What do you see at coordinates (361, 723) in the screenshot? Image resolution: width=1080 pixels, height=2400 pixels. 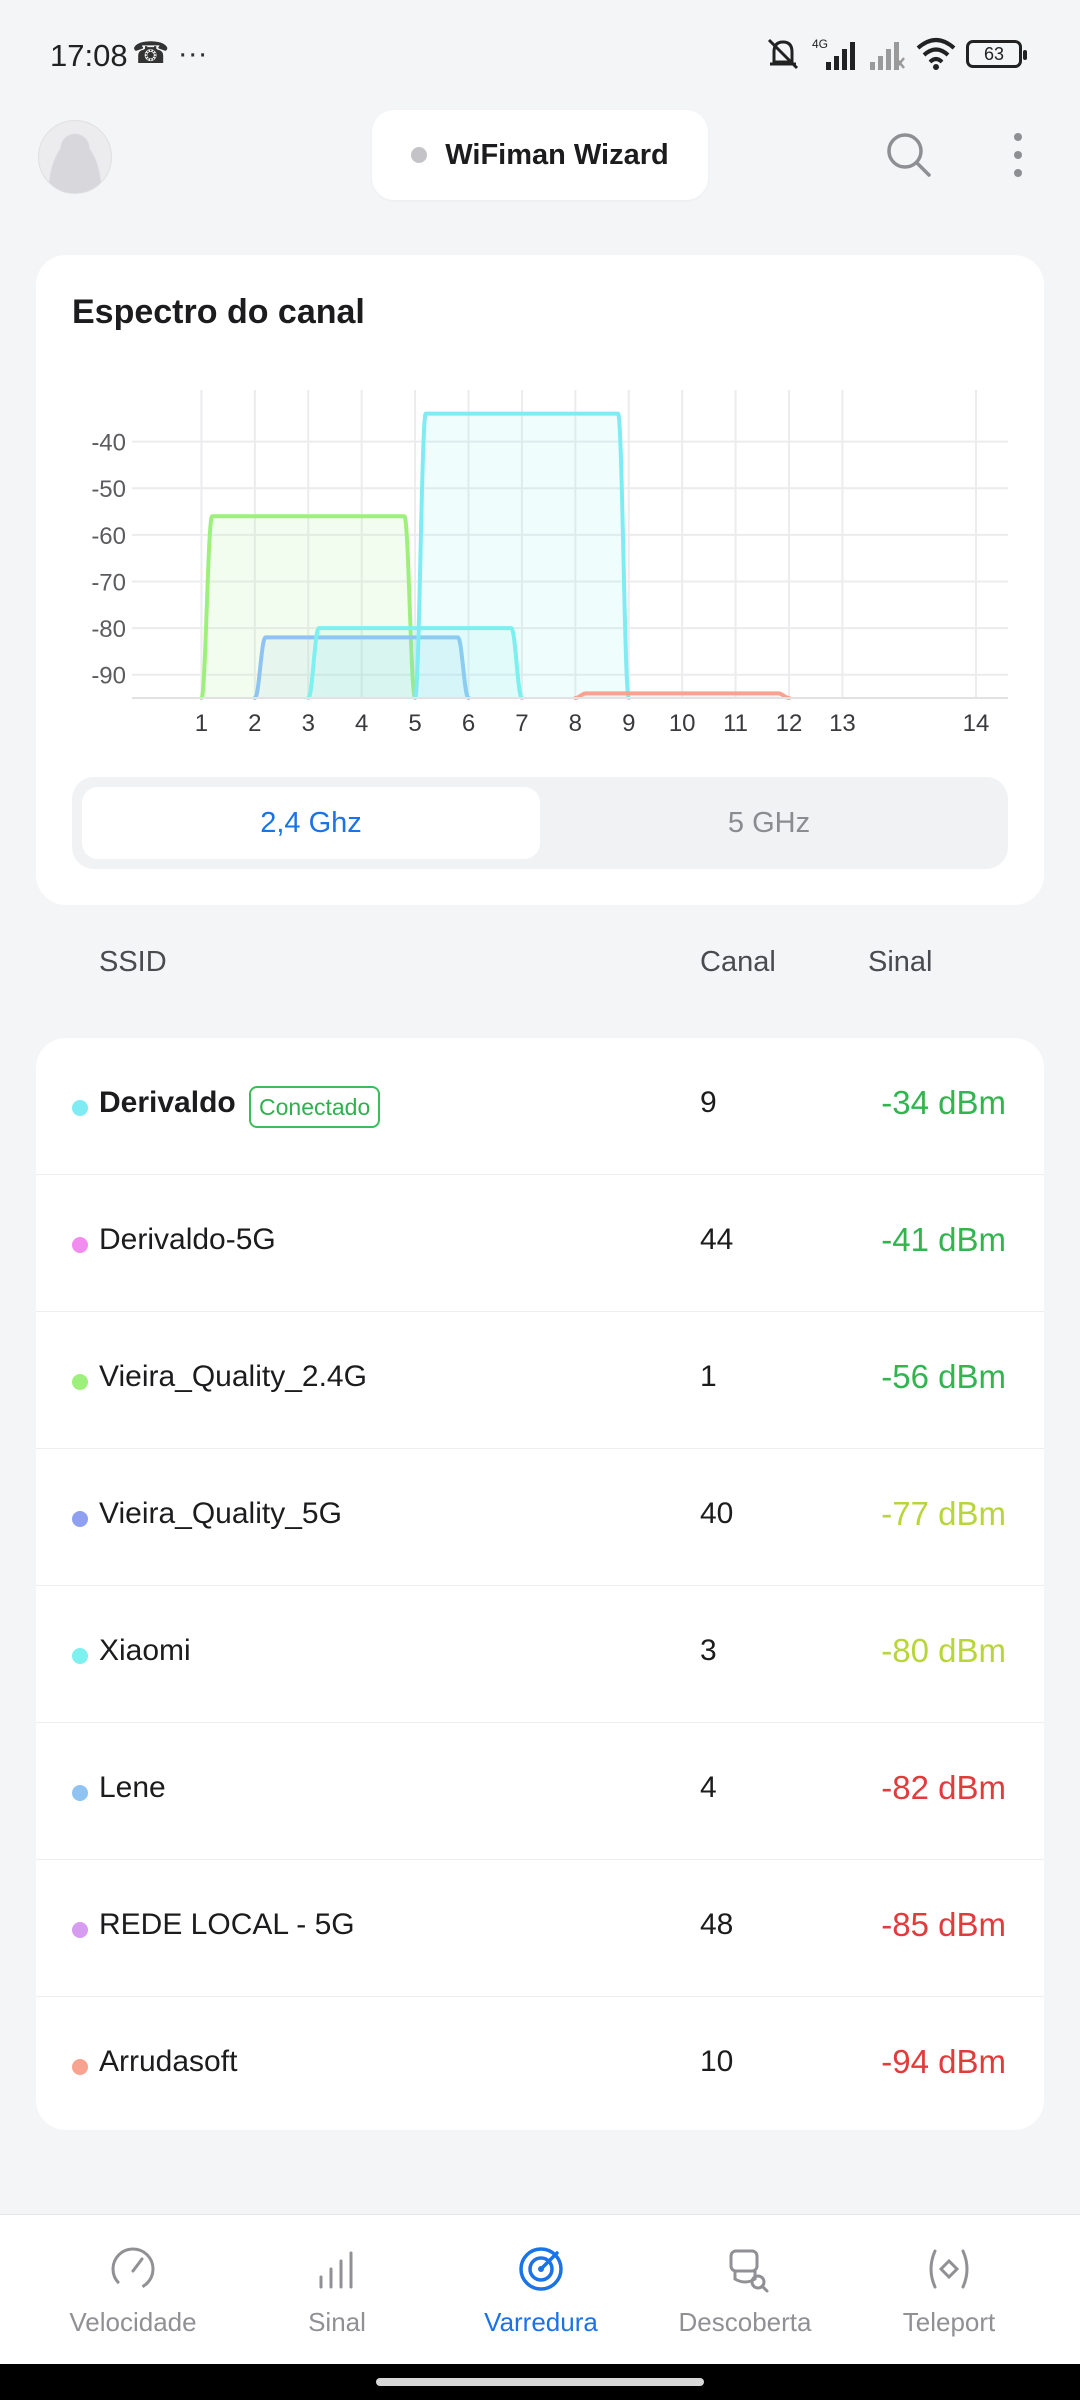 I see `x-tick-label: 4` at bounding box center [361, 723].